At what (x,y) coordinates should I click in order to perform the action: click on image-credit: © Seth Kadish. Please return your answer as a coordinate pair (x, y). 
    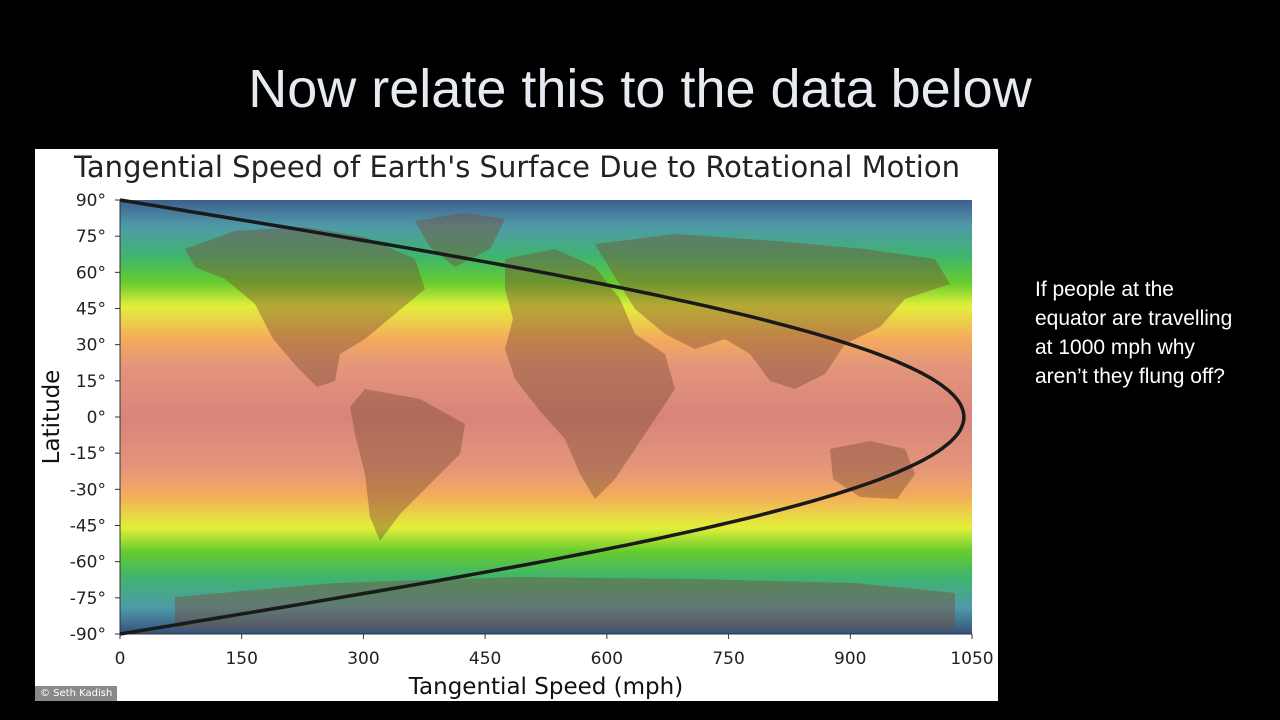
    Looking at the image, I should click on (76, 693).